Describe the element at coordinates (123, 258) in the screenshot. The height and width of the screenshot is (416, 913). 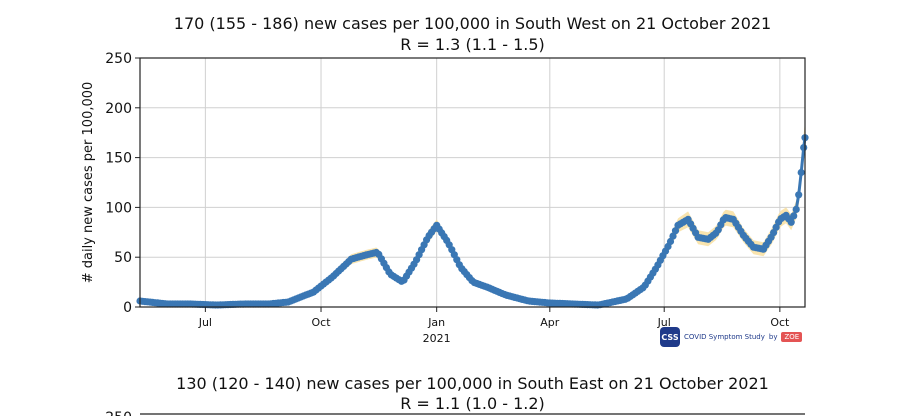
I see `y-tick-label: 50` at that location.